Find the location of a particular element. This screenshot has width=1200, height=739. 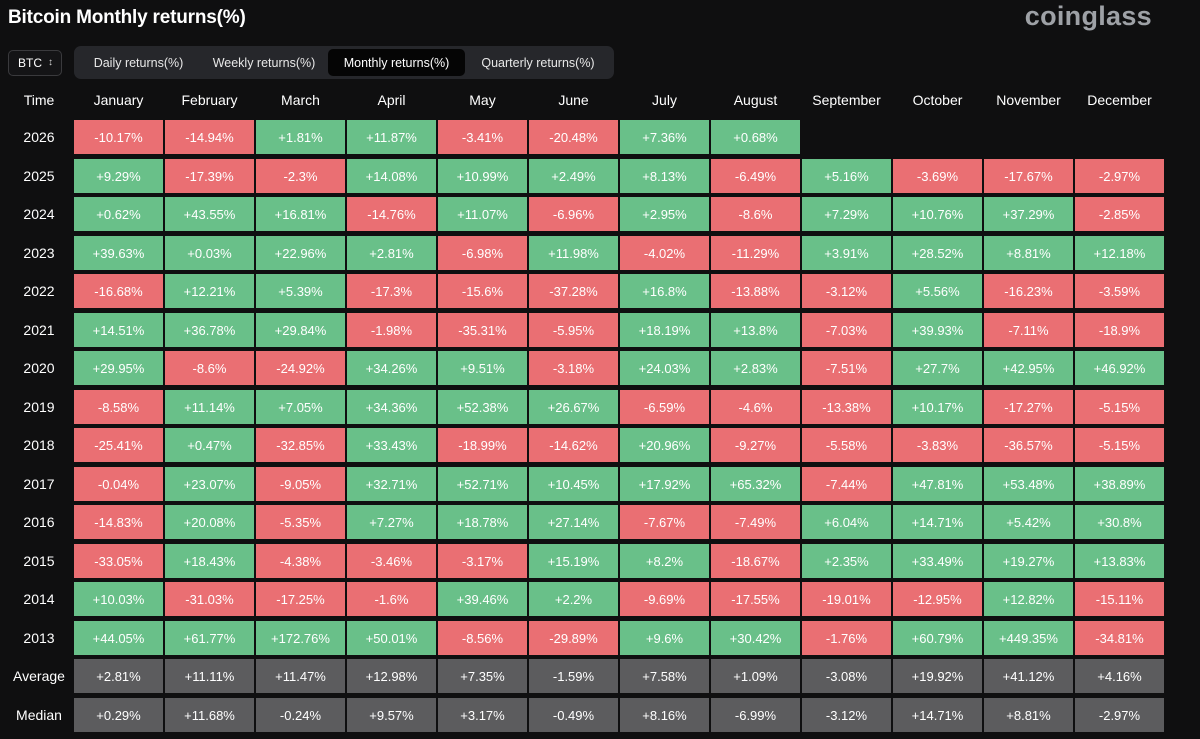

return-cell: -0.49% is located at coordinates (573, 715).